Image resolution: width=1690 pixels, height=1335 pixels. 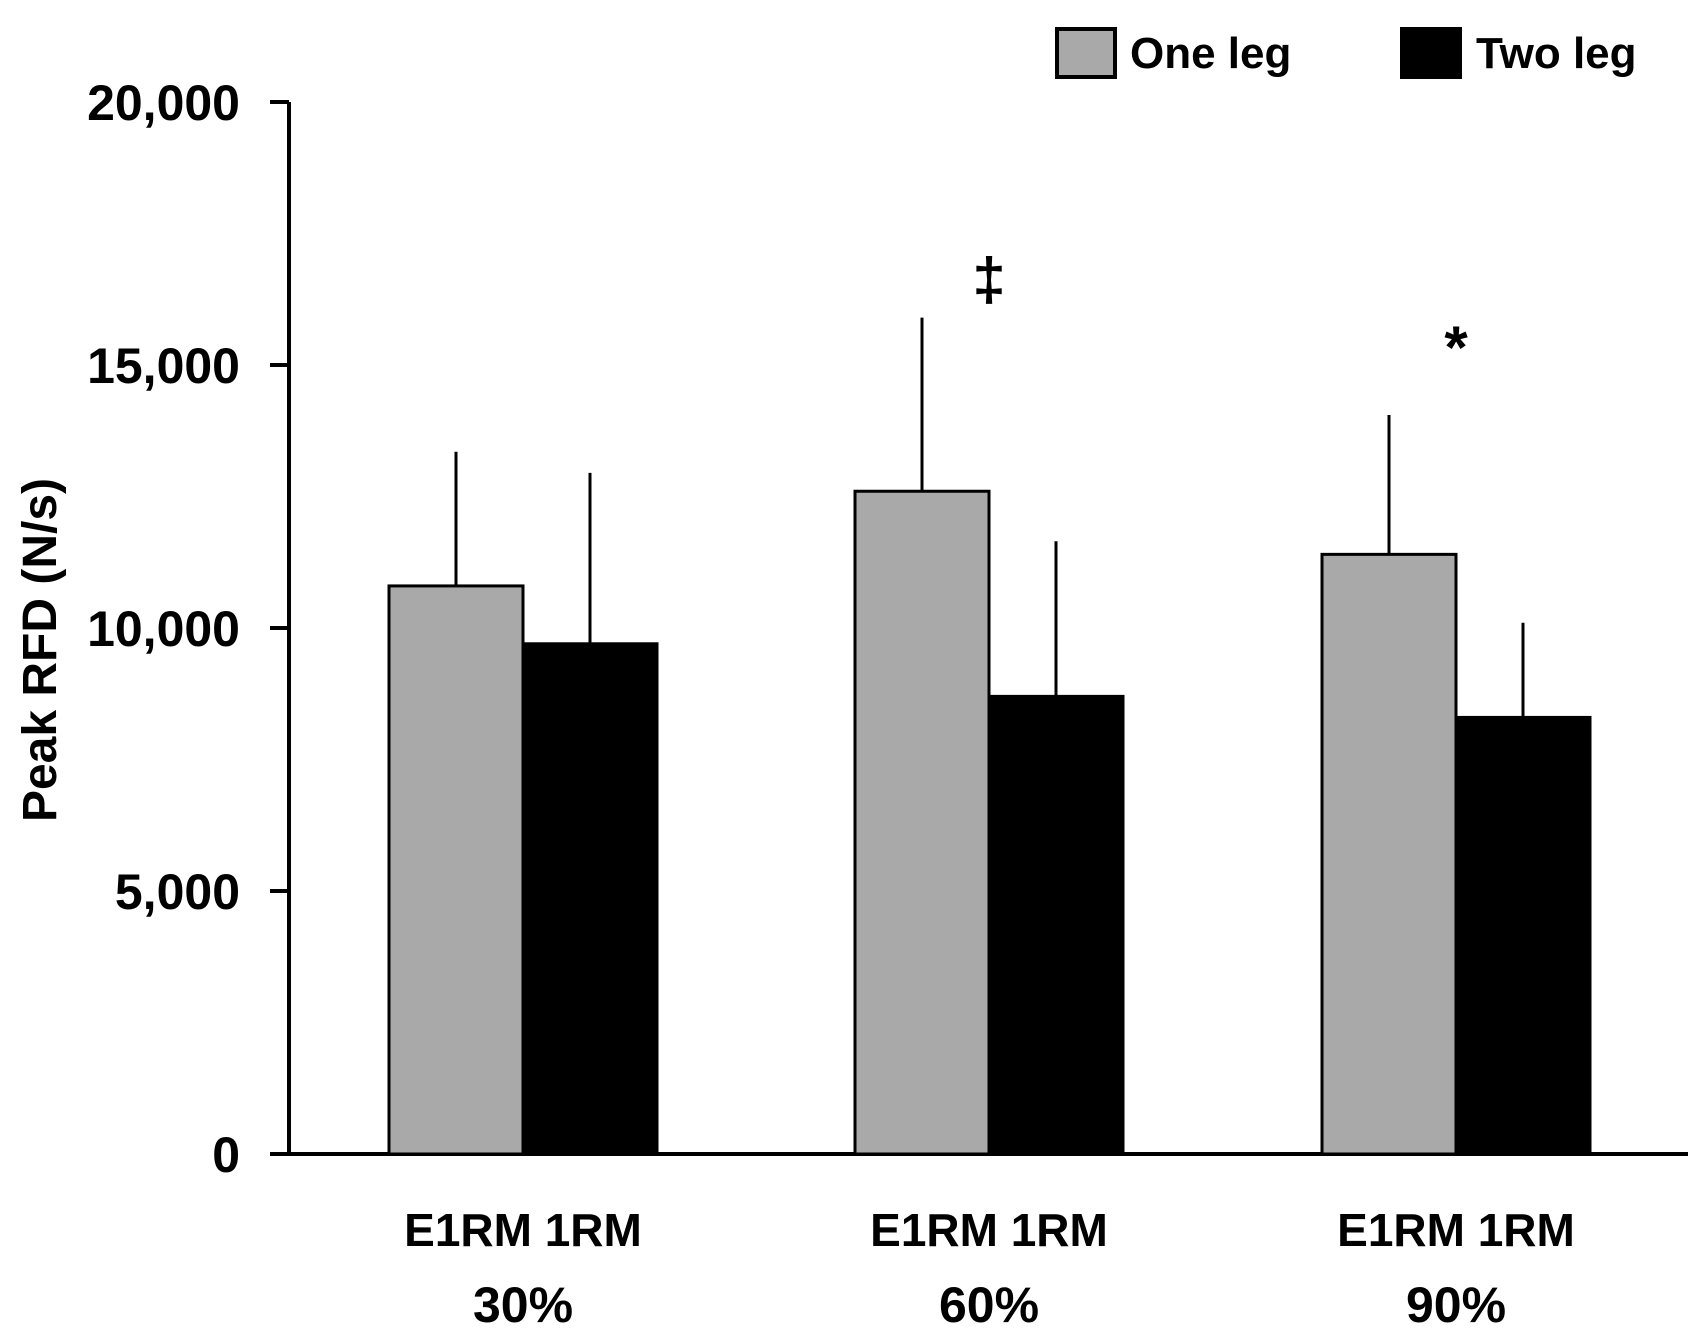 What do you see at coordinates (40, 650) in the screenshot?
I see `y-axis-title: Peak RFD (N/s)` at bounding box center [40, 650].